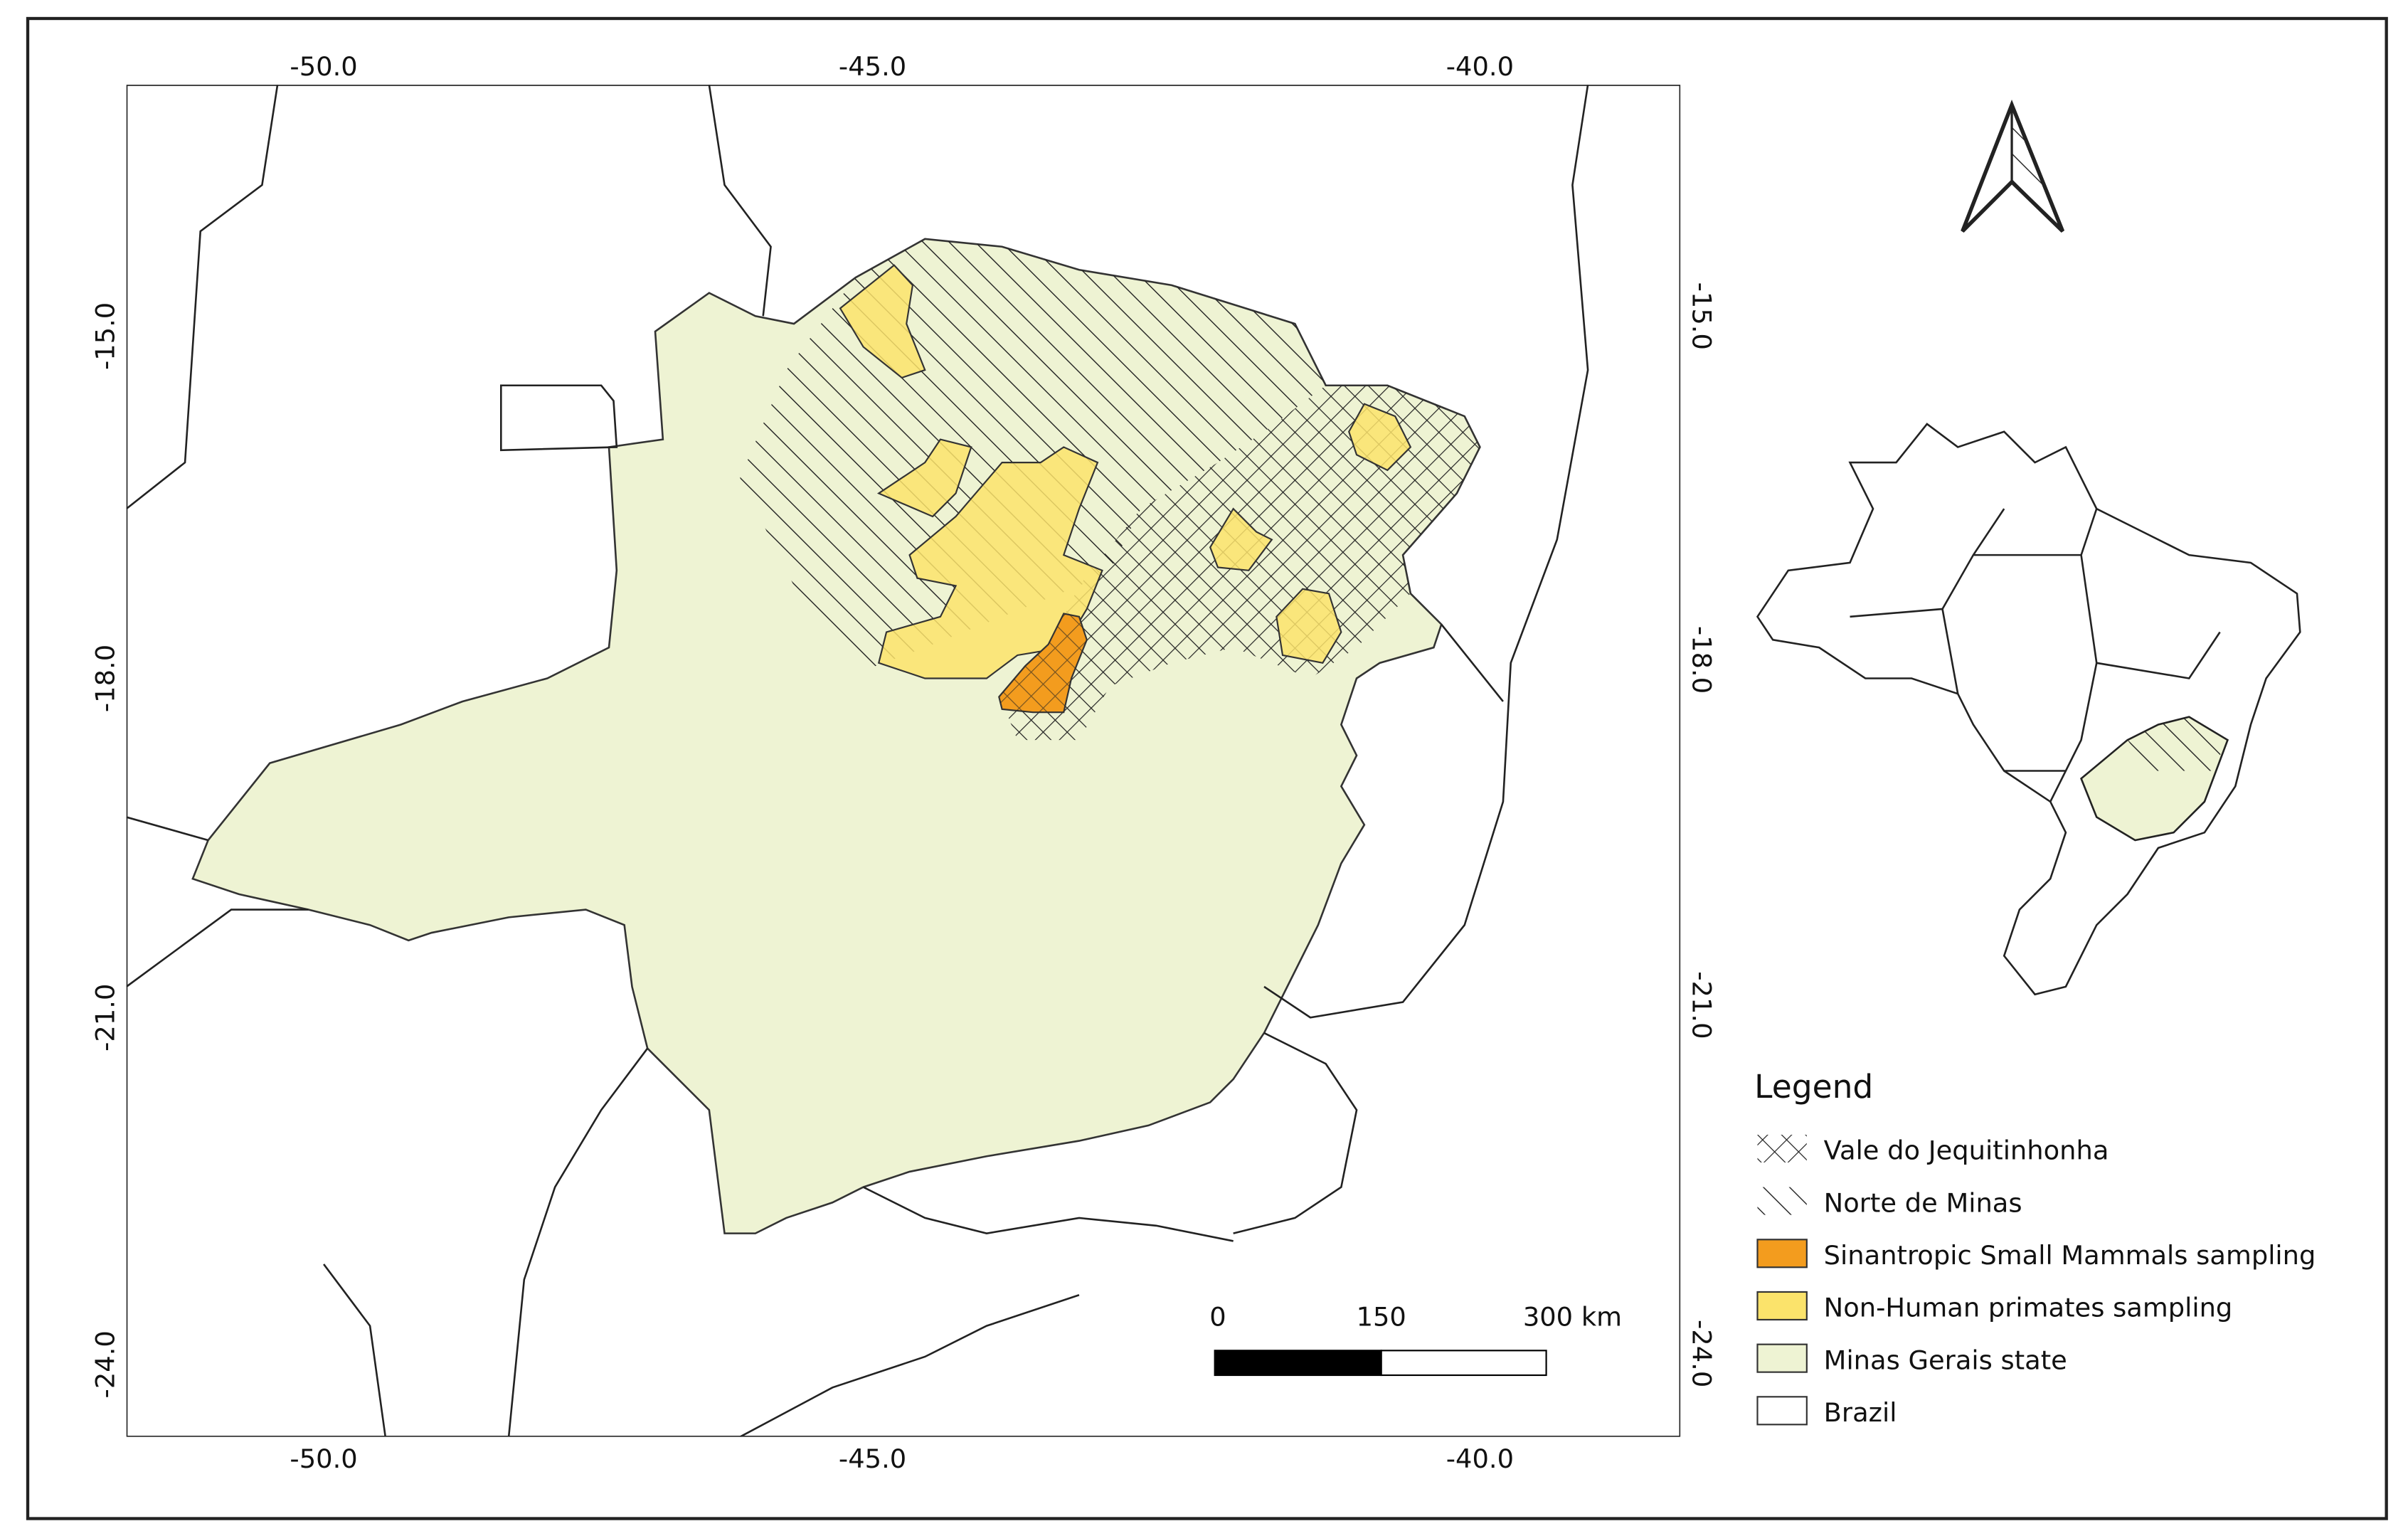  I want to click on north-arrow, so click(2013, 166).